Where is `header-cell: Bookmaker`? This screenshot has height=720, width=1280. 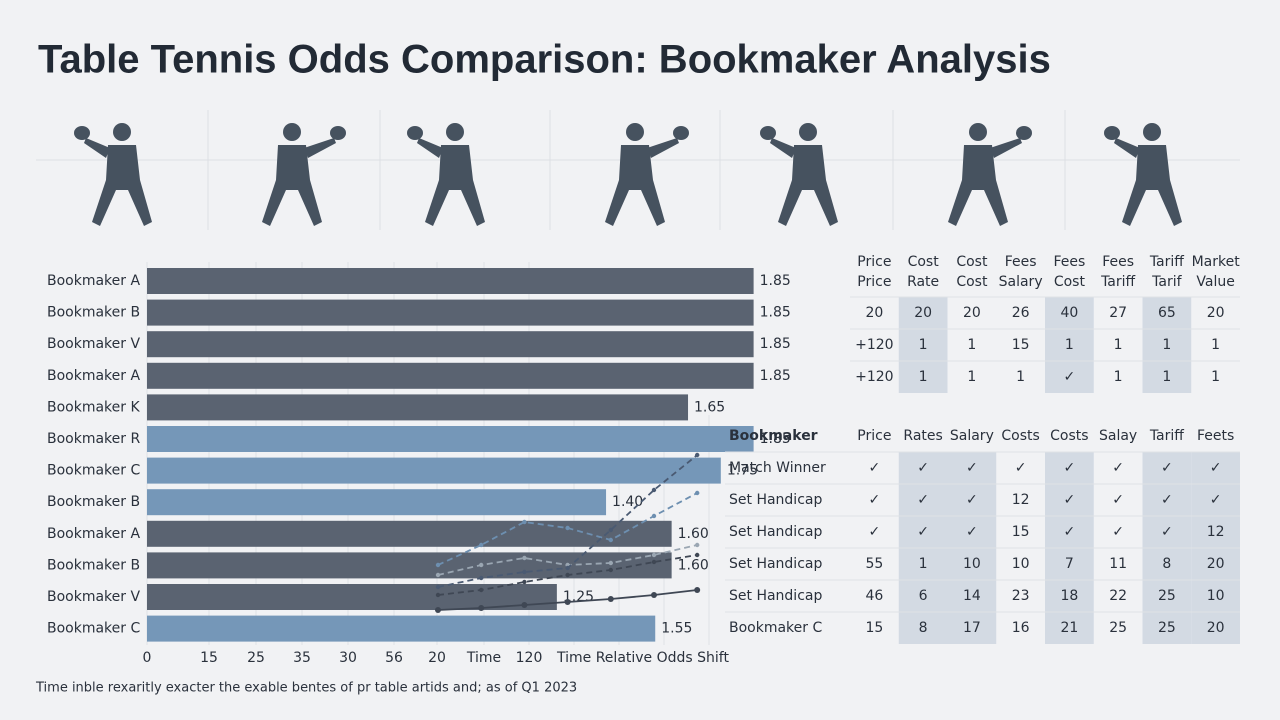 header-cell: Bookmaker is located at coordinates (773, 436).